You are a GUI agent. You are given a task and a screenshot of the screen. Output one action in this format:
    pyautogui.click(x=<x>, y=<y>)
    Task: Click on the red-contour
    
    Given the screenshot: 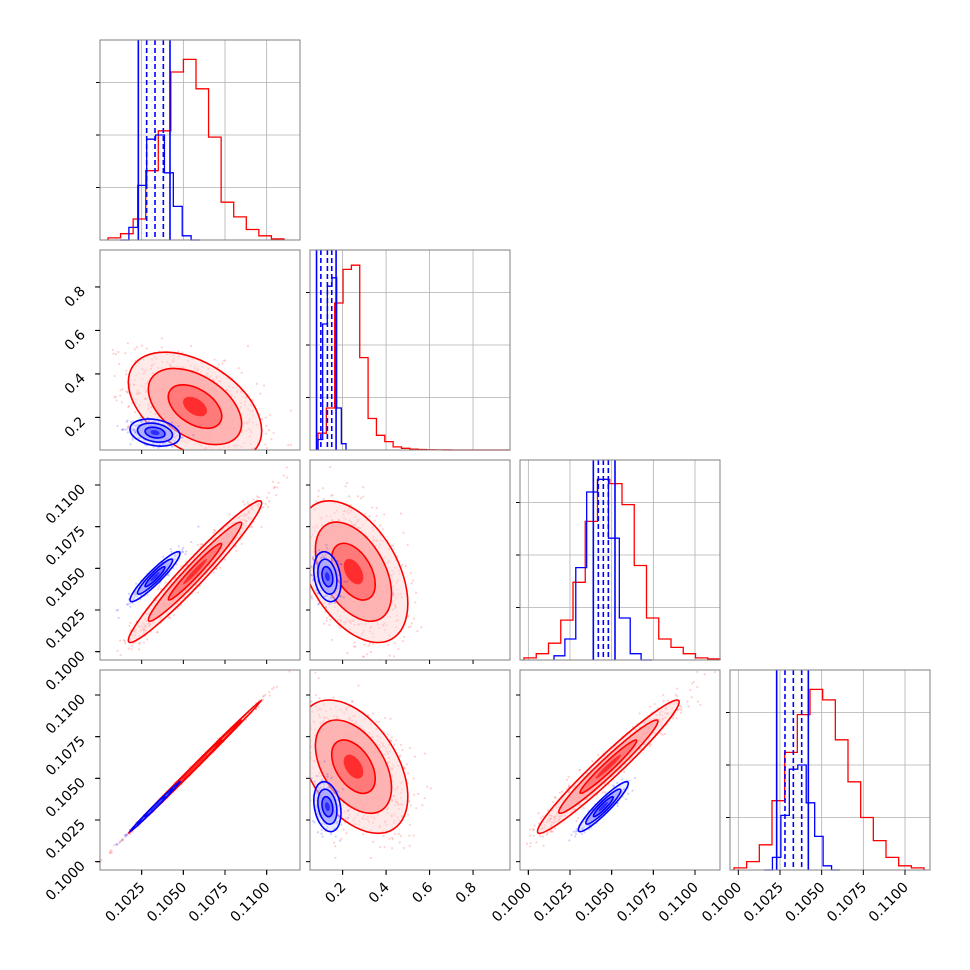 What is the action you would take?
    pyautogui.click(x=195, y=406)
    